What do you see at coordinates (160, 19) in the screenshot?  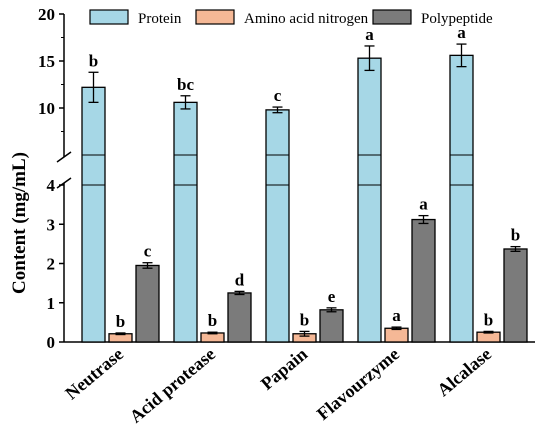 I see `legend-label: Protein` at bounding box center [160, 19].